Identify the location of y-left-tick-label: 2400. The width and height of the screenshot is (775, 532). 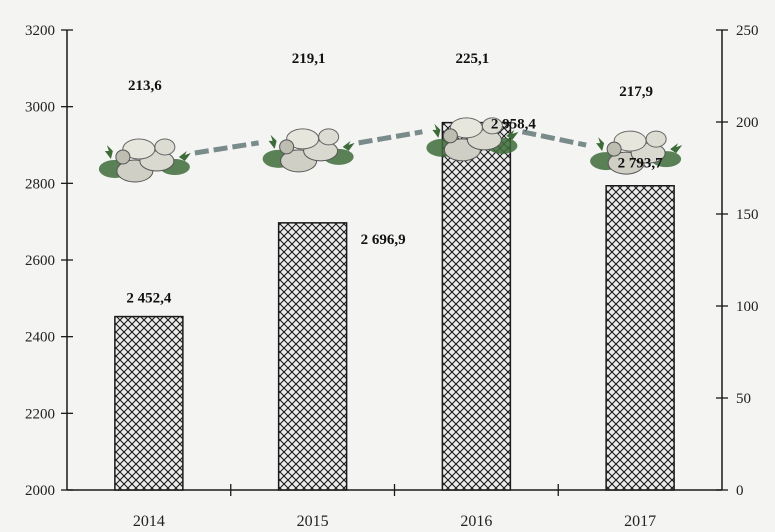
(40, 338).